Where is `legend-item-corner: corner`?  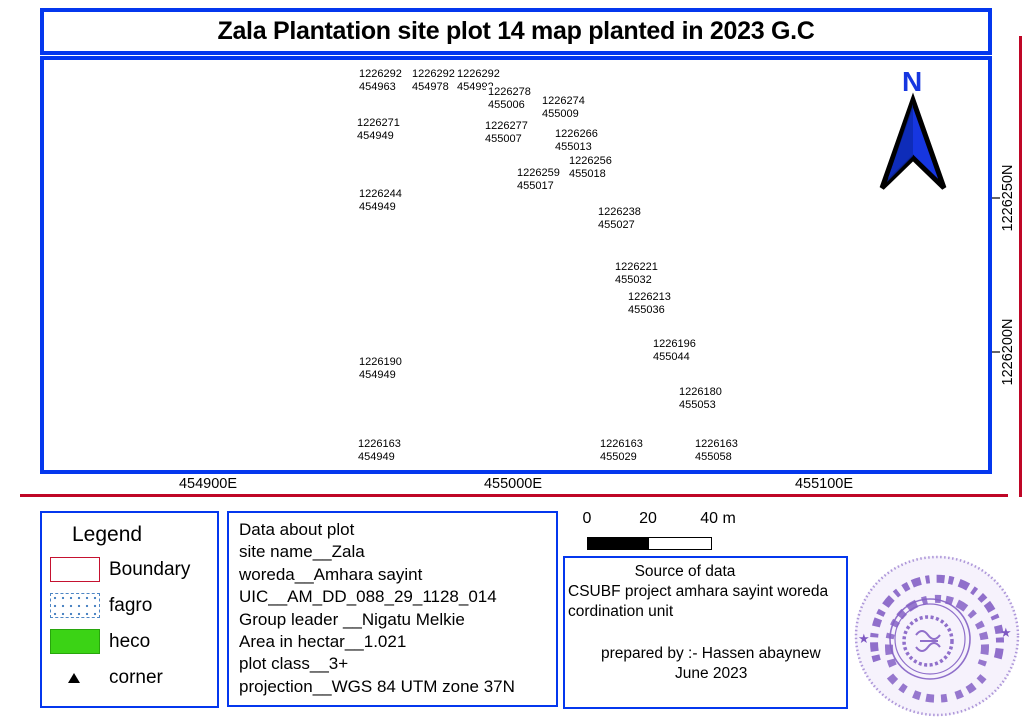 legend-item-corner: corner is located at coordinates (133, 677).